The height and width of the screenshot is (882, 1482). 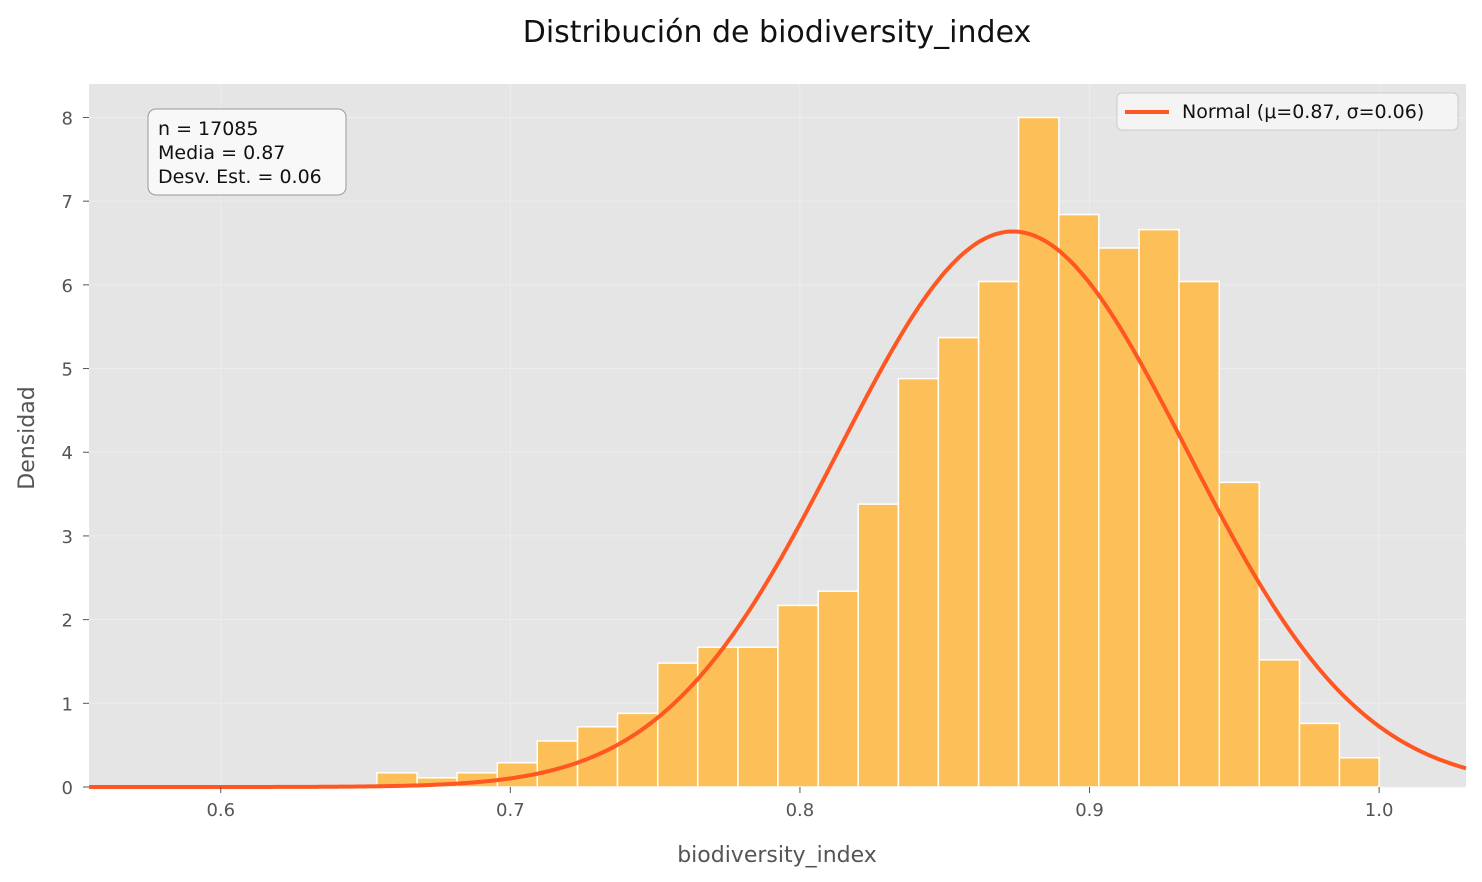 I want to click on stats-std: Desv. Est. = 0.06, so click(x=240, y=177).